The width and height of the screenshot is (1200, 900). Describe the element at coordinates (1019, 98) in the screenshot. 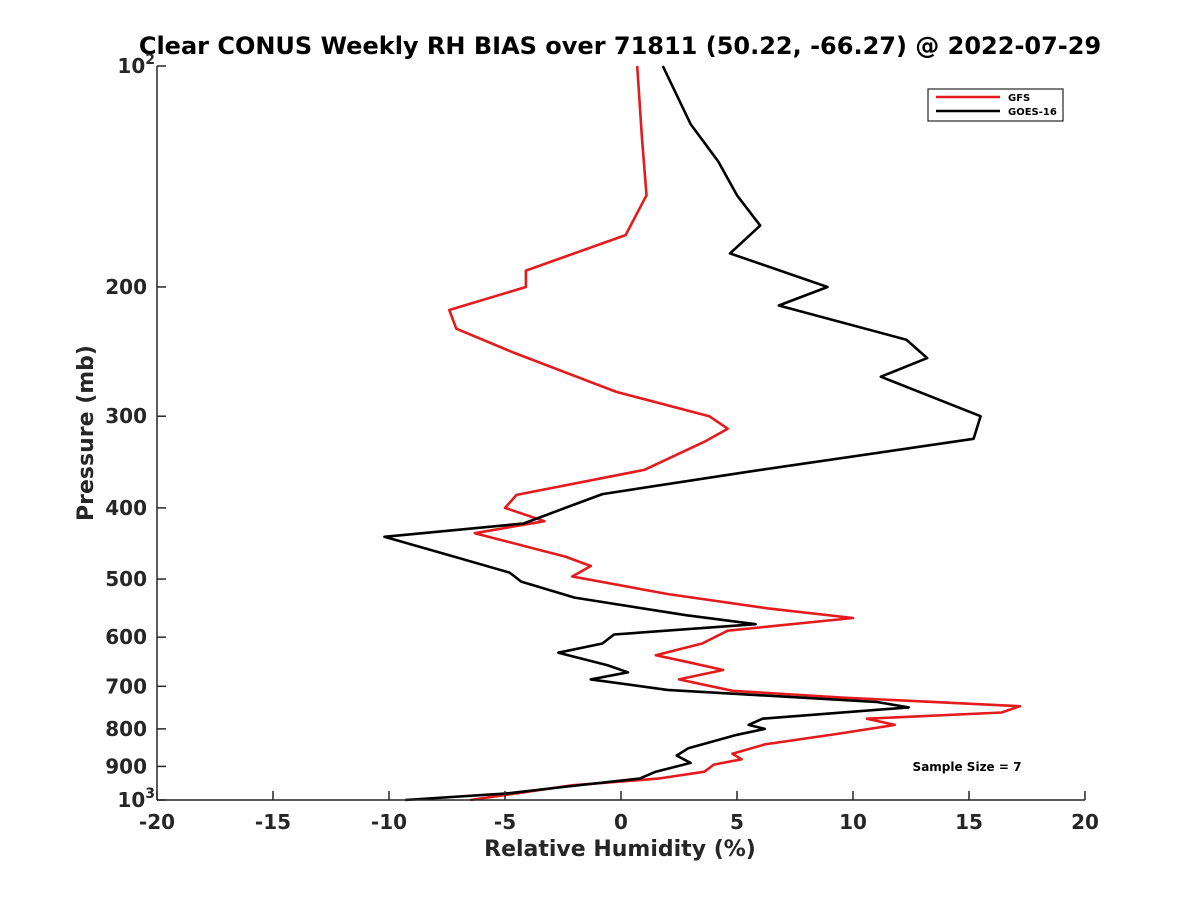

I see `legend-label-gfs: GFS` at that location.